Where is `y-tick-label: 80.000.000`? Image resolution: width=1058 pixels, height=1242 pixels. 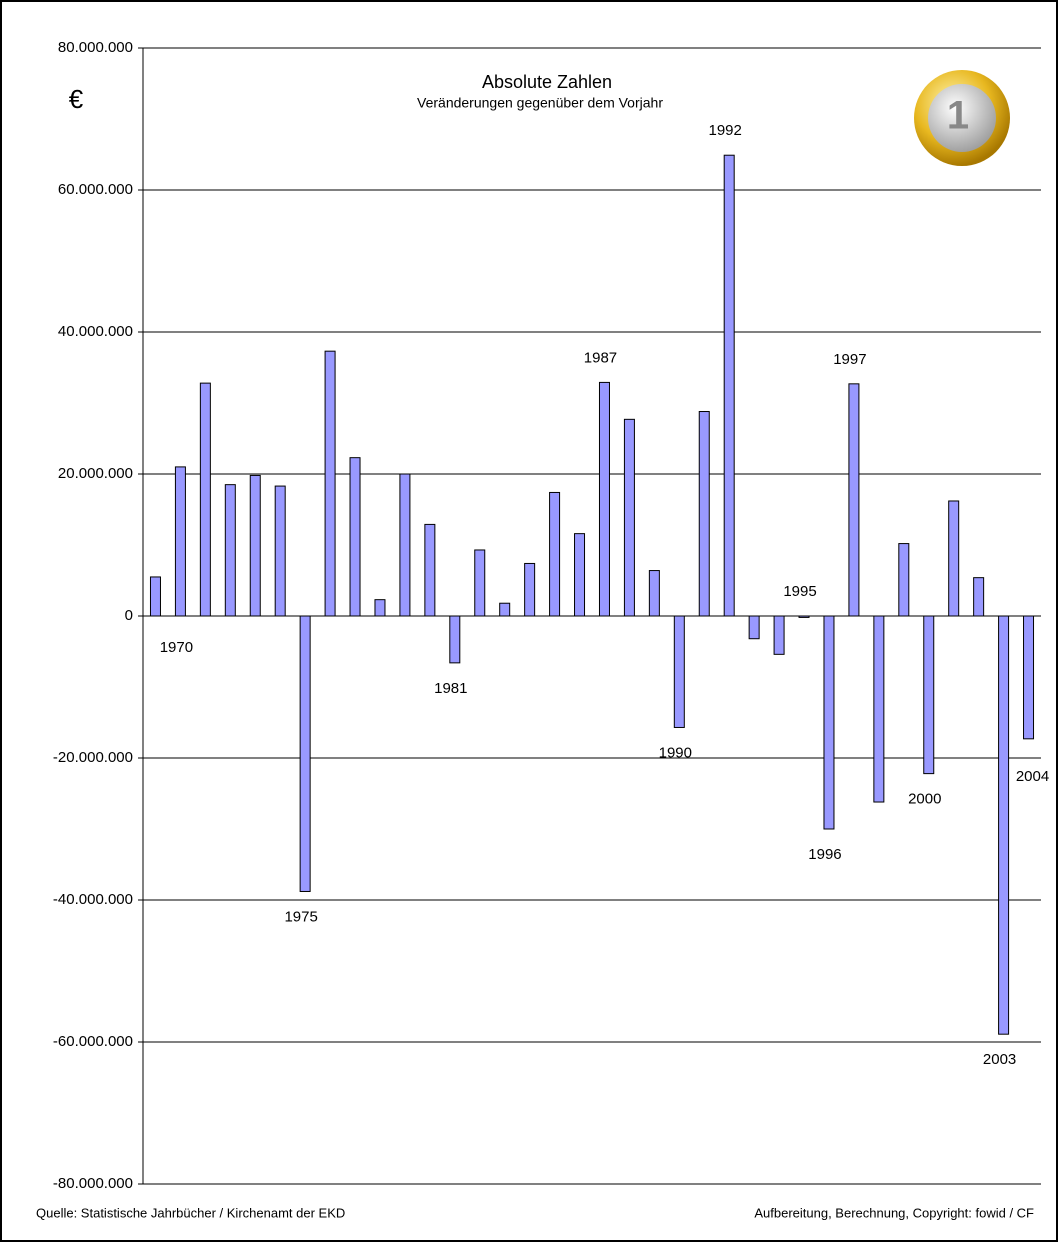 y-tick-label: 80.000.000 is located at coordinates (95, 47).